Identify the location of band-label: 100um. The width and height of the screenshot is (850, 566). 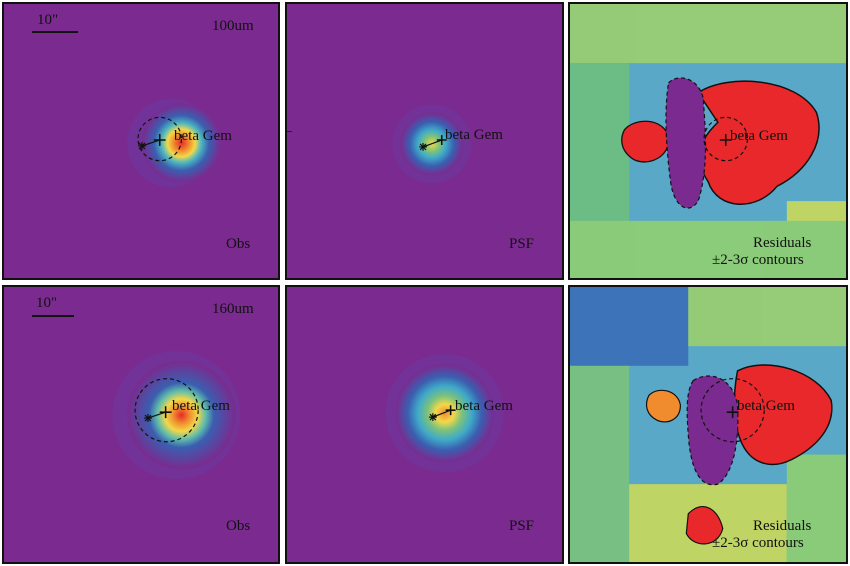
(233, 26).